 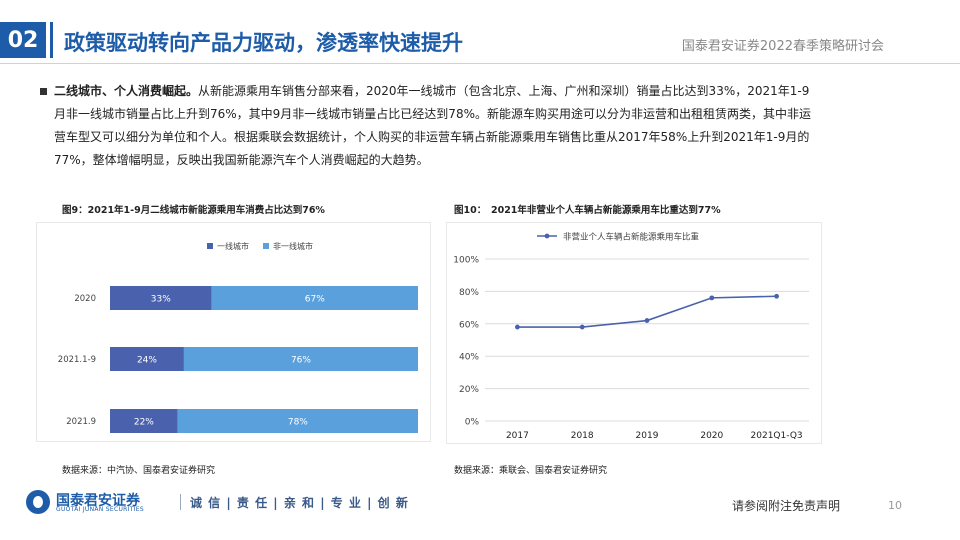 I want to click on header-divider, so click(x=480, y=63).